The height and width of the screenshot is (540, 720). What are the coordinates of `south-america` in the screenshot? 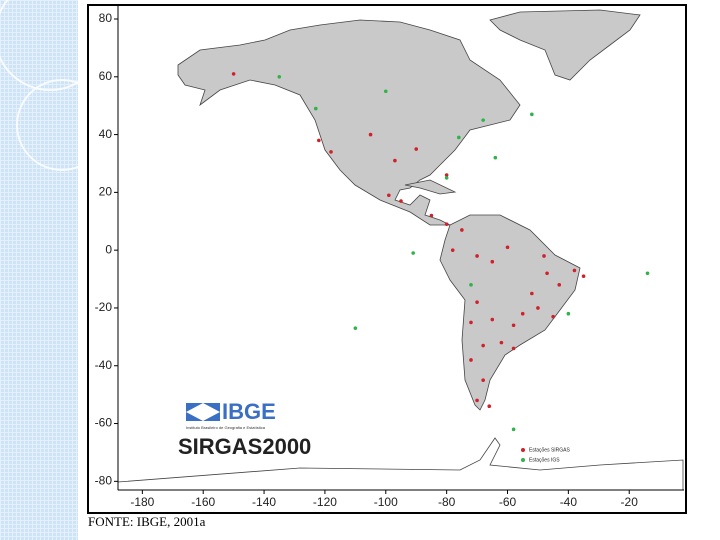 It's located at (510, 312).